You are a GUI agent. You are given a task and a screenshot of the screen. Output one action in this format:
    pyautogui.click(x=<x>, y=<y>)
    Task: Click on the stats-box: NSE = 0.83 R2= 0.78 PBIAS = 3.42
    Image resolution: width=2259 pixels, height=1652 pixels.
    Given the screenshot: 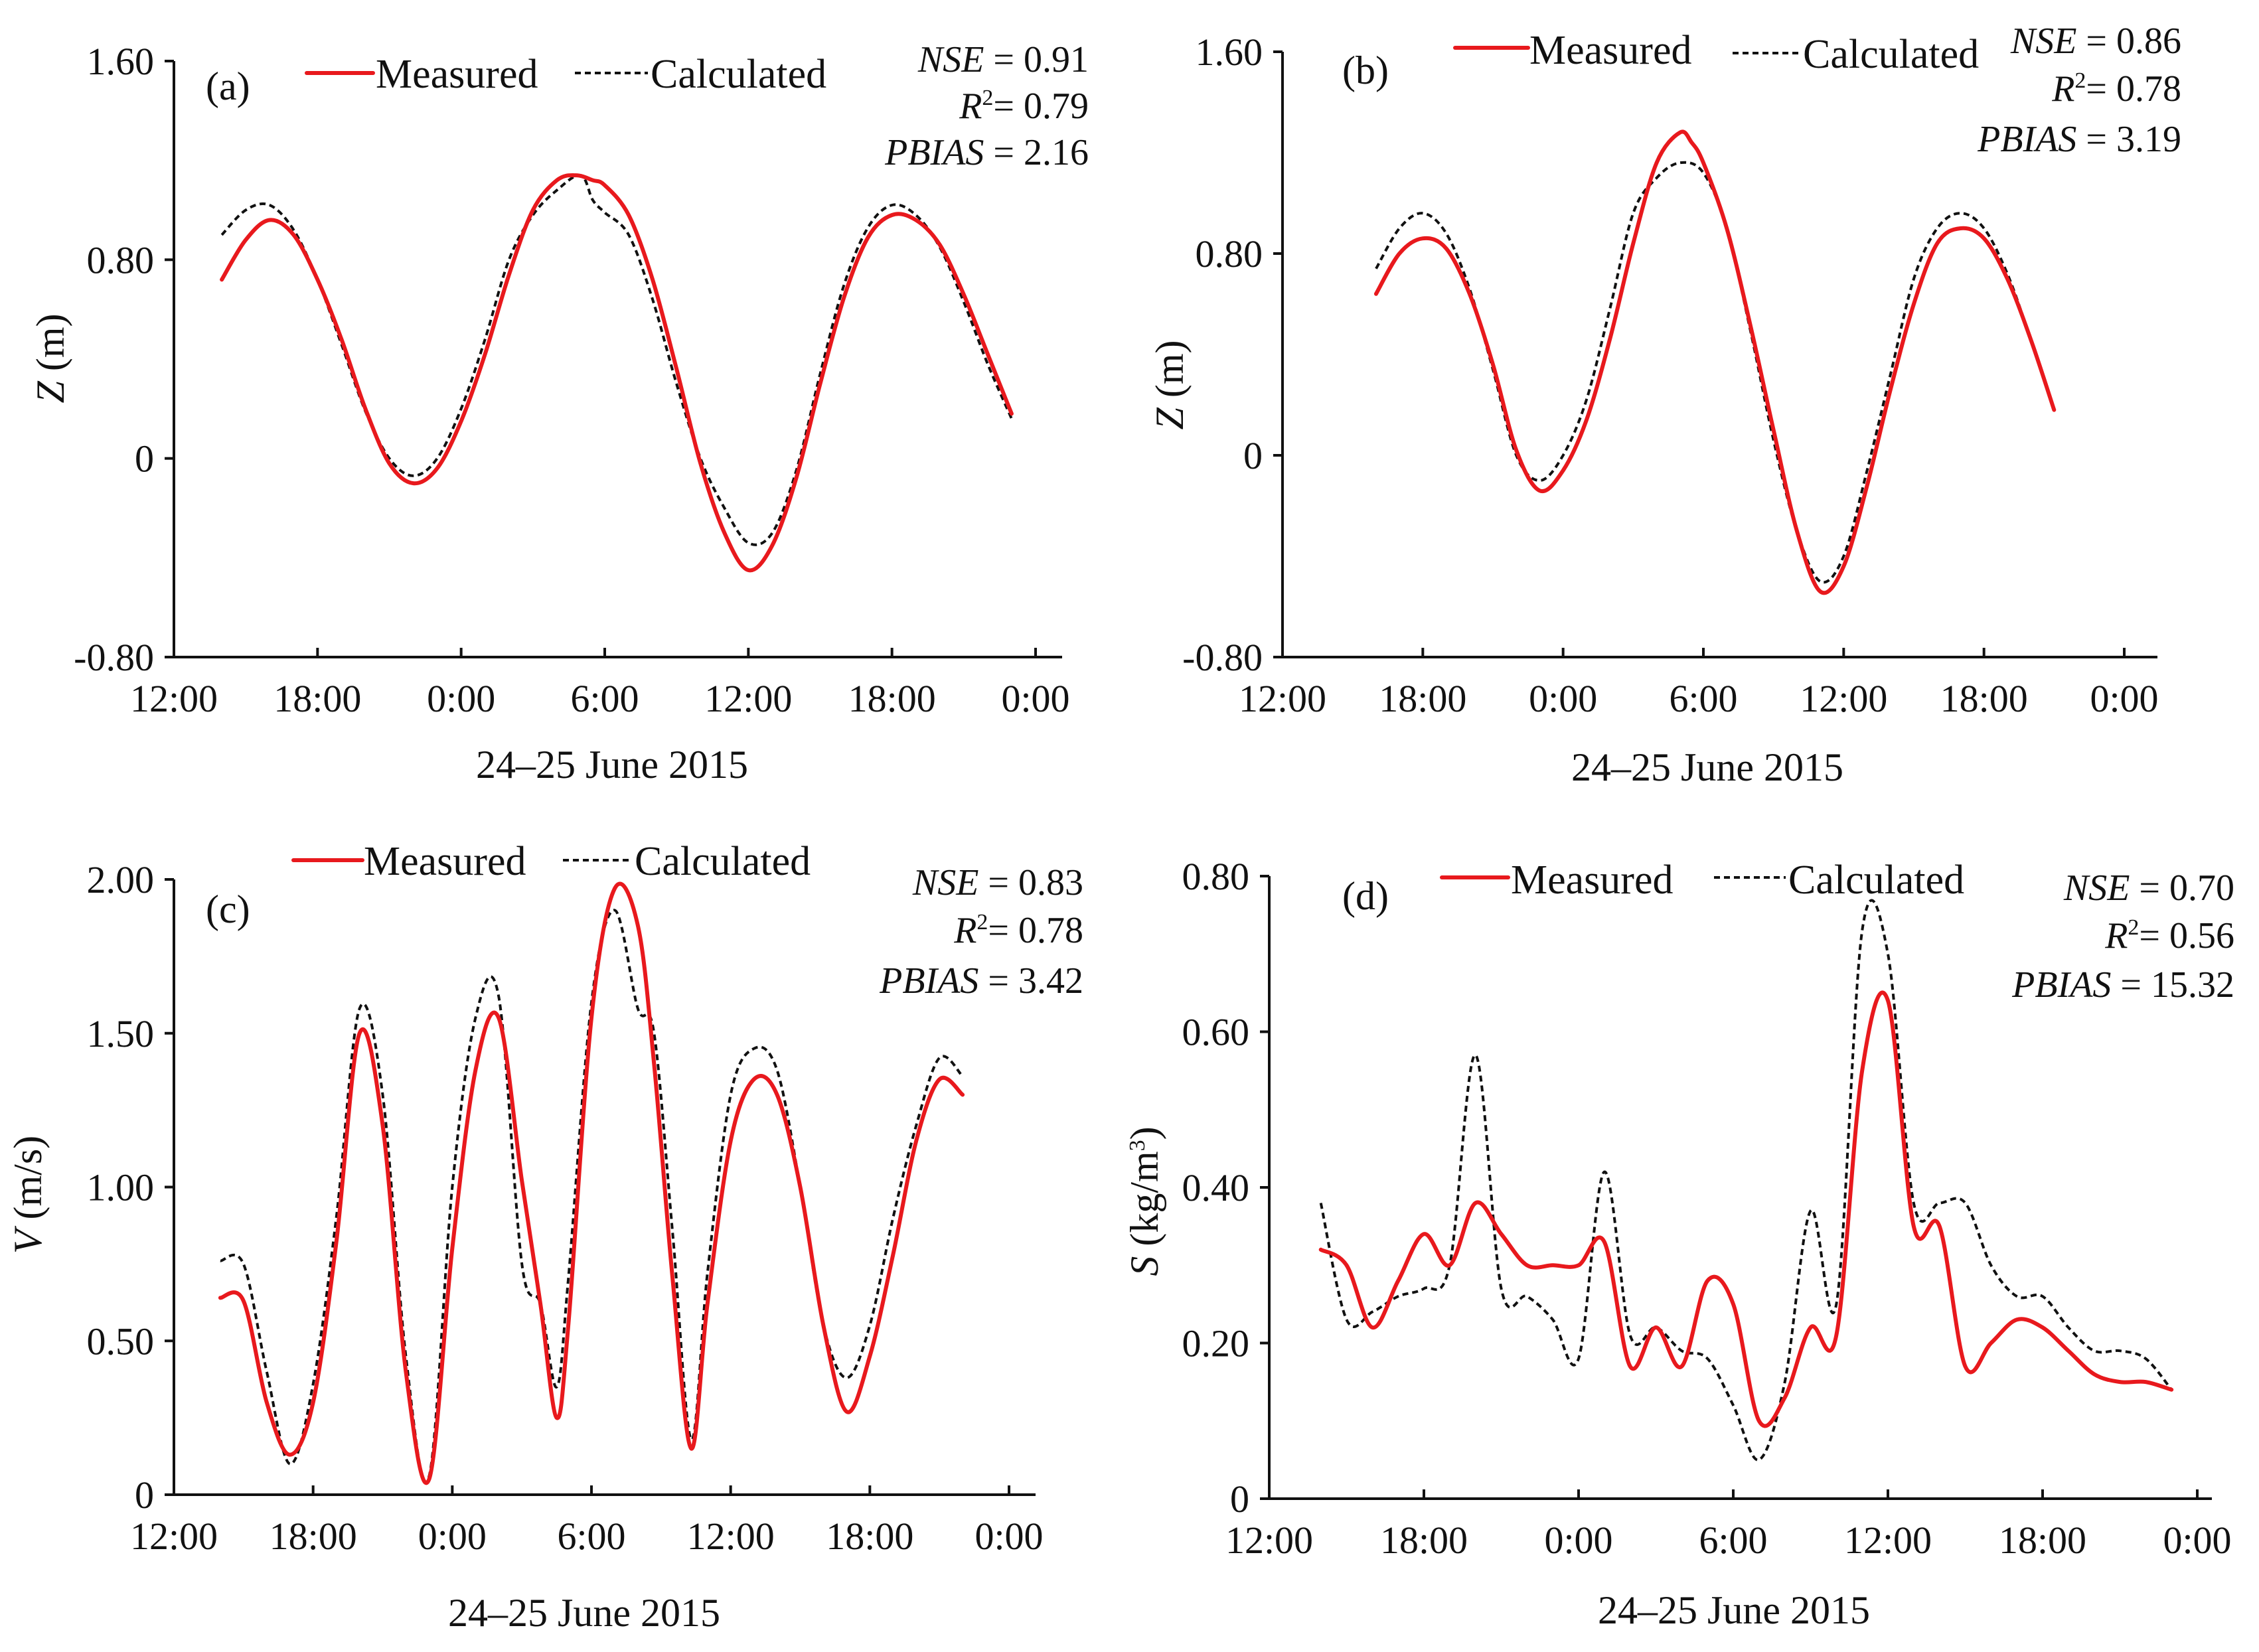 What is the action you would take?
    pyautogui.click(x=981, y=932)
    